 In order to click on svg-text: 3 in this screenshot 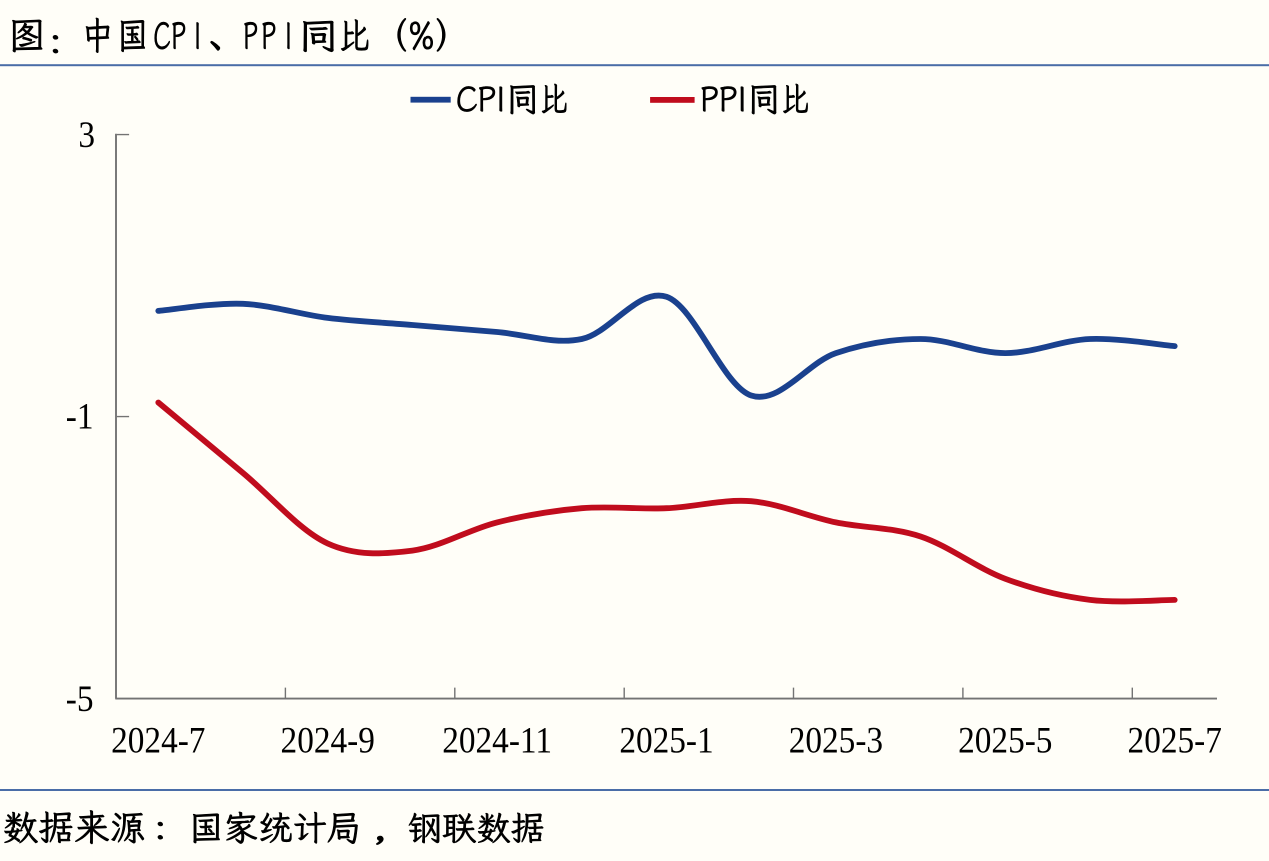, I will do `click(86, 134)`.